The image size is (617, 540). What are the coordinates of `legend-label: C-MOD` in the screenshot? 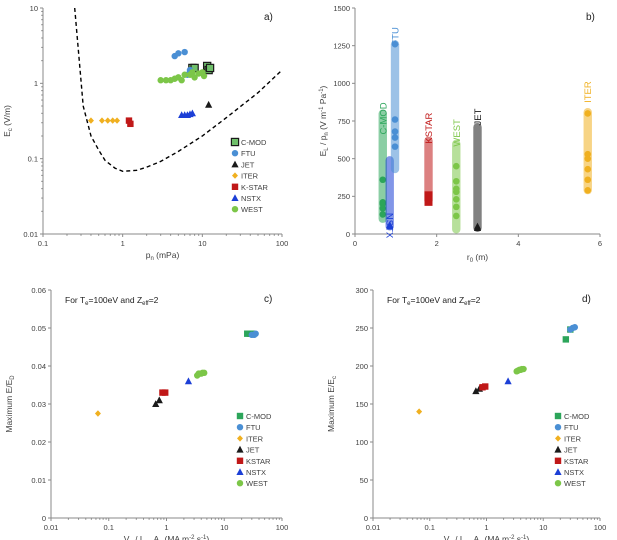 It's located at (254, 142).